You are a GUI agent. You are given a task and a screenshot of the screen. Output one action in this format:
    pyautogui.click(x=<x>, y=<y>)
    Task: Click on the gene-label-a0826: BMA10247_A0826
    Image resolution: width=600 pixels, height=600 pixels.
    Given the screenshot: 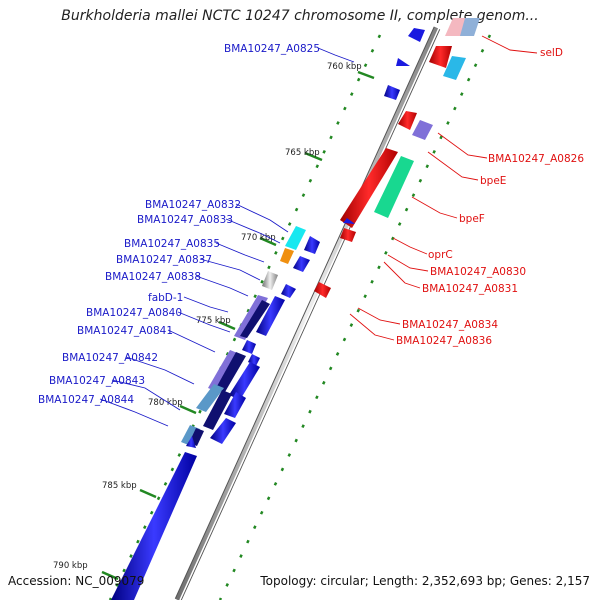 What is the action you would take?
    pyautogui.click(x=536, y=159)
    